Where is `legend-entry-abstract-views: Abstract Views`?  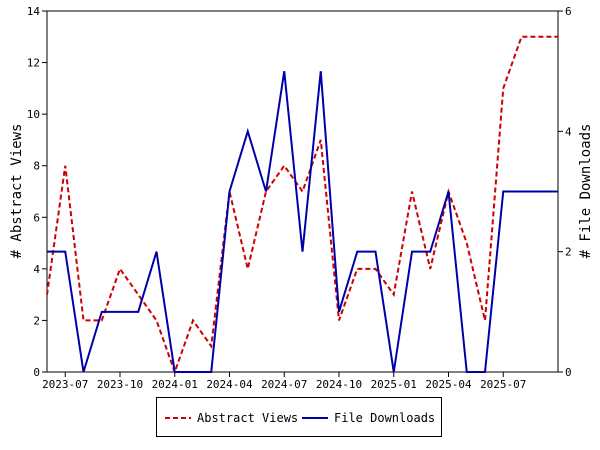
legend-entry-abstract-views: Abstract Views is located at coordinates (231, 418).